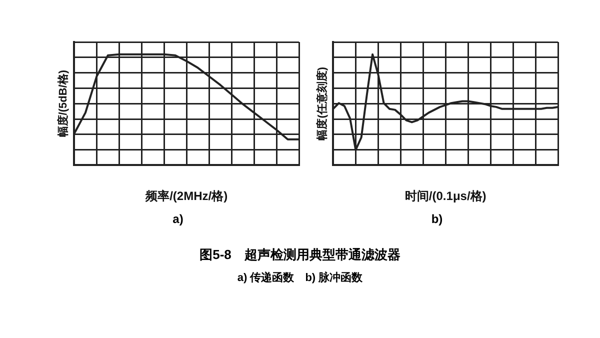 The height and width of the screenshot is (338, 600). I want to click on text: a) 传递函数 b) 脉冲函数, so click(300, 277).